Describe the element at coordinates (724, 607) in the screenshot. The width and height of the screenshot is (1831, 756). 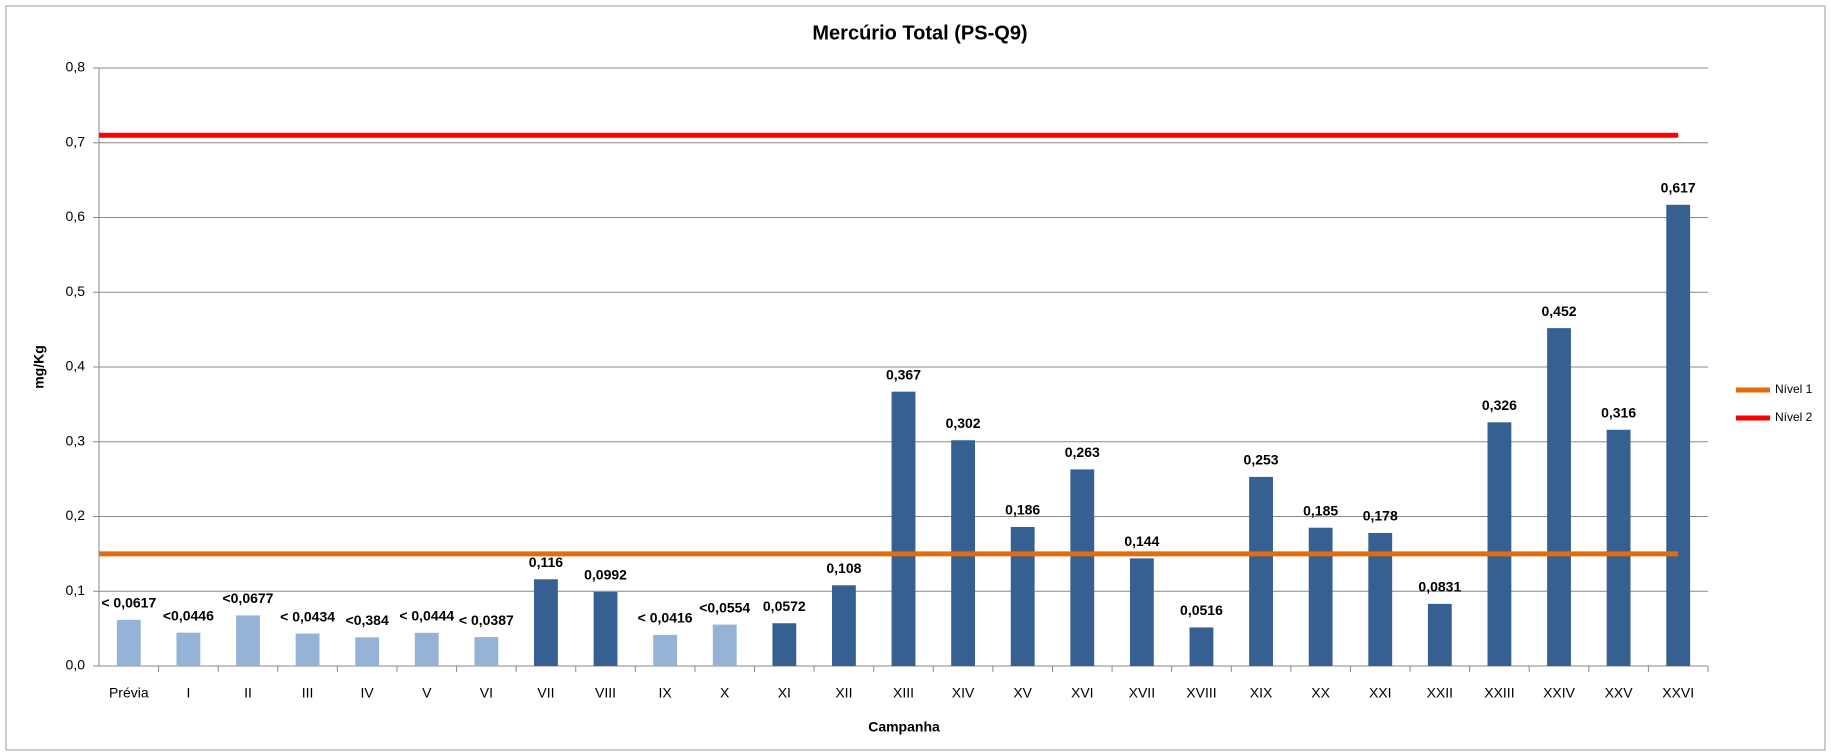
I see `value-label: <0,0554` at that location.